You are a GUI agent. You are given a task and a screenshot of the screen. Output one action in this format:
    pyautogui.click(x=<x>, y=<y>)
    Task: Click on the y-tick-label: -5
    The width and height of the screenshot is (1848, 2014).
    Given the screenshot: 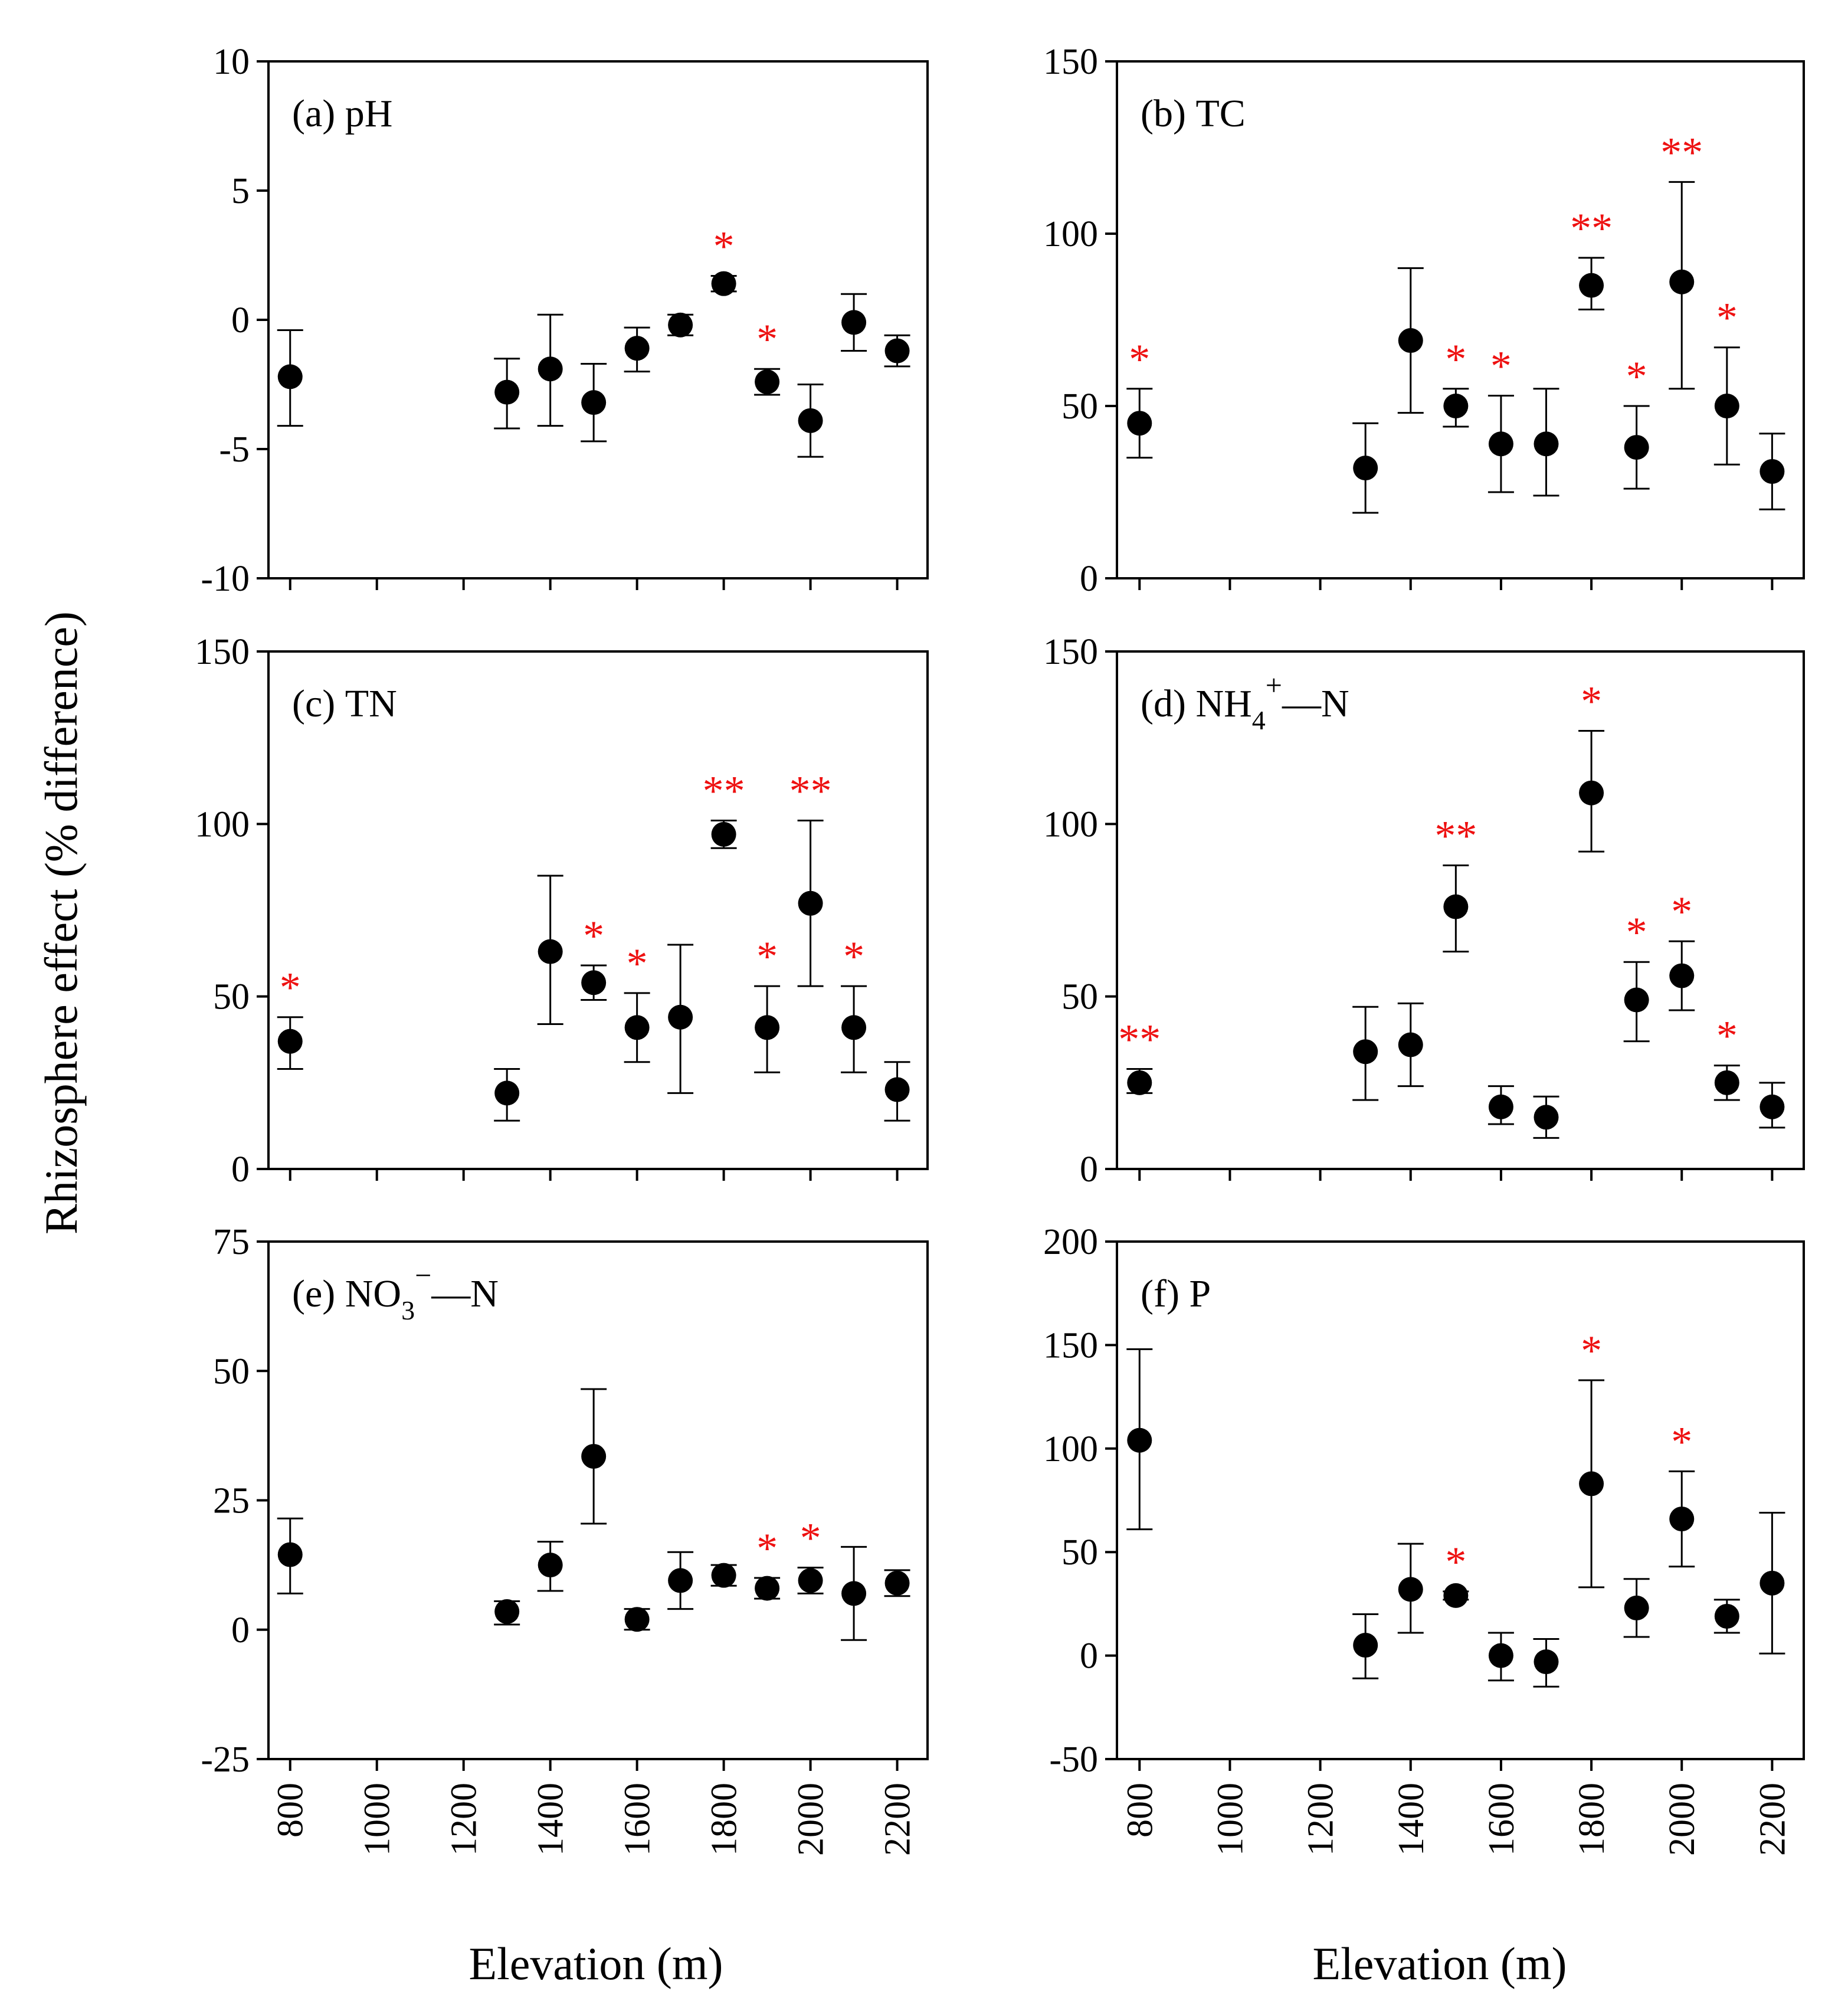 What is the action you would take?
    pyautogui.click(x=234, y=450)
    